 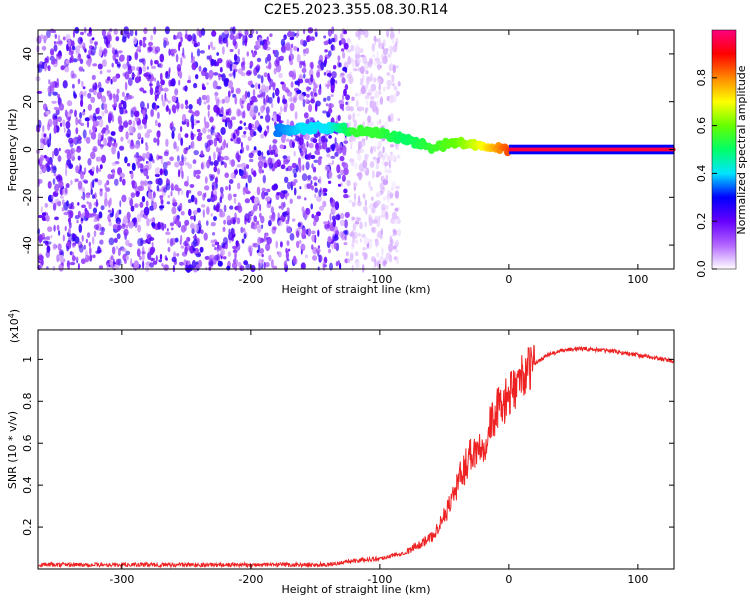 What do you see at coordinates (508, 579) in the screenshot?
I see `x-tick-label: 0` at bounding box center [508, 579].